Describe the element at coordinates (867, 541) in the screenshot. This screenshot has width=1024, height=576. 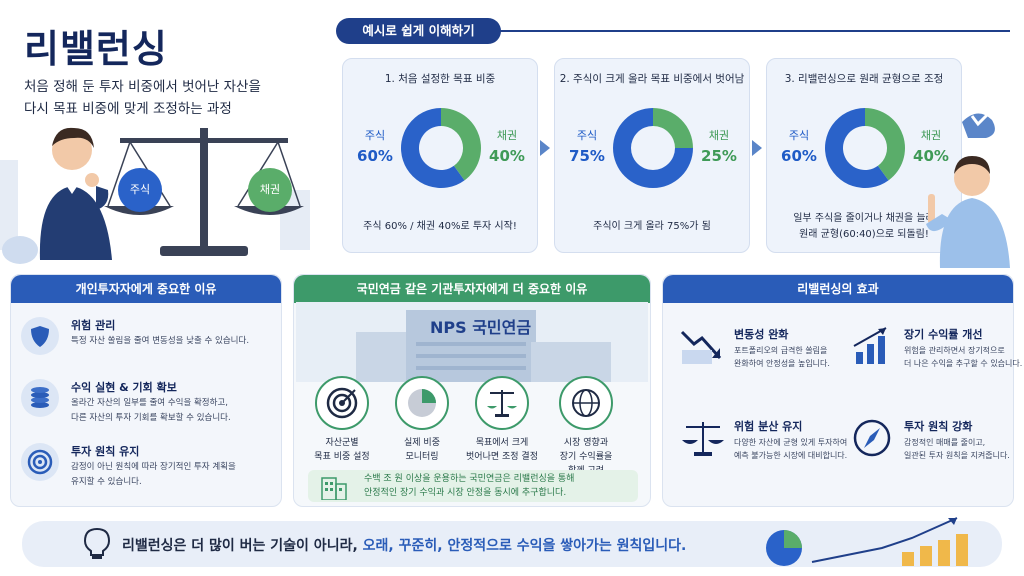
I see `growth-chart-illustration` at that location.